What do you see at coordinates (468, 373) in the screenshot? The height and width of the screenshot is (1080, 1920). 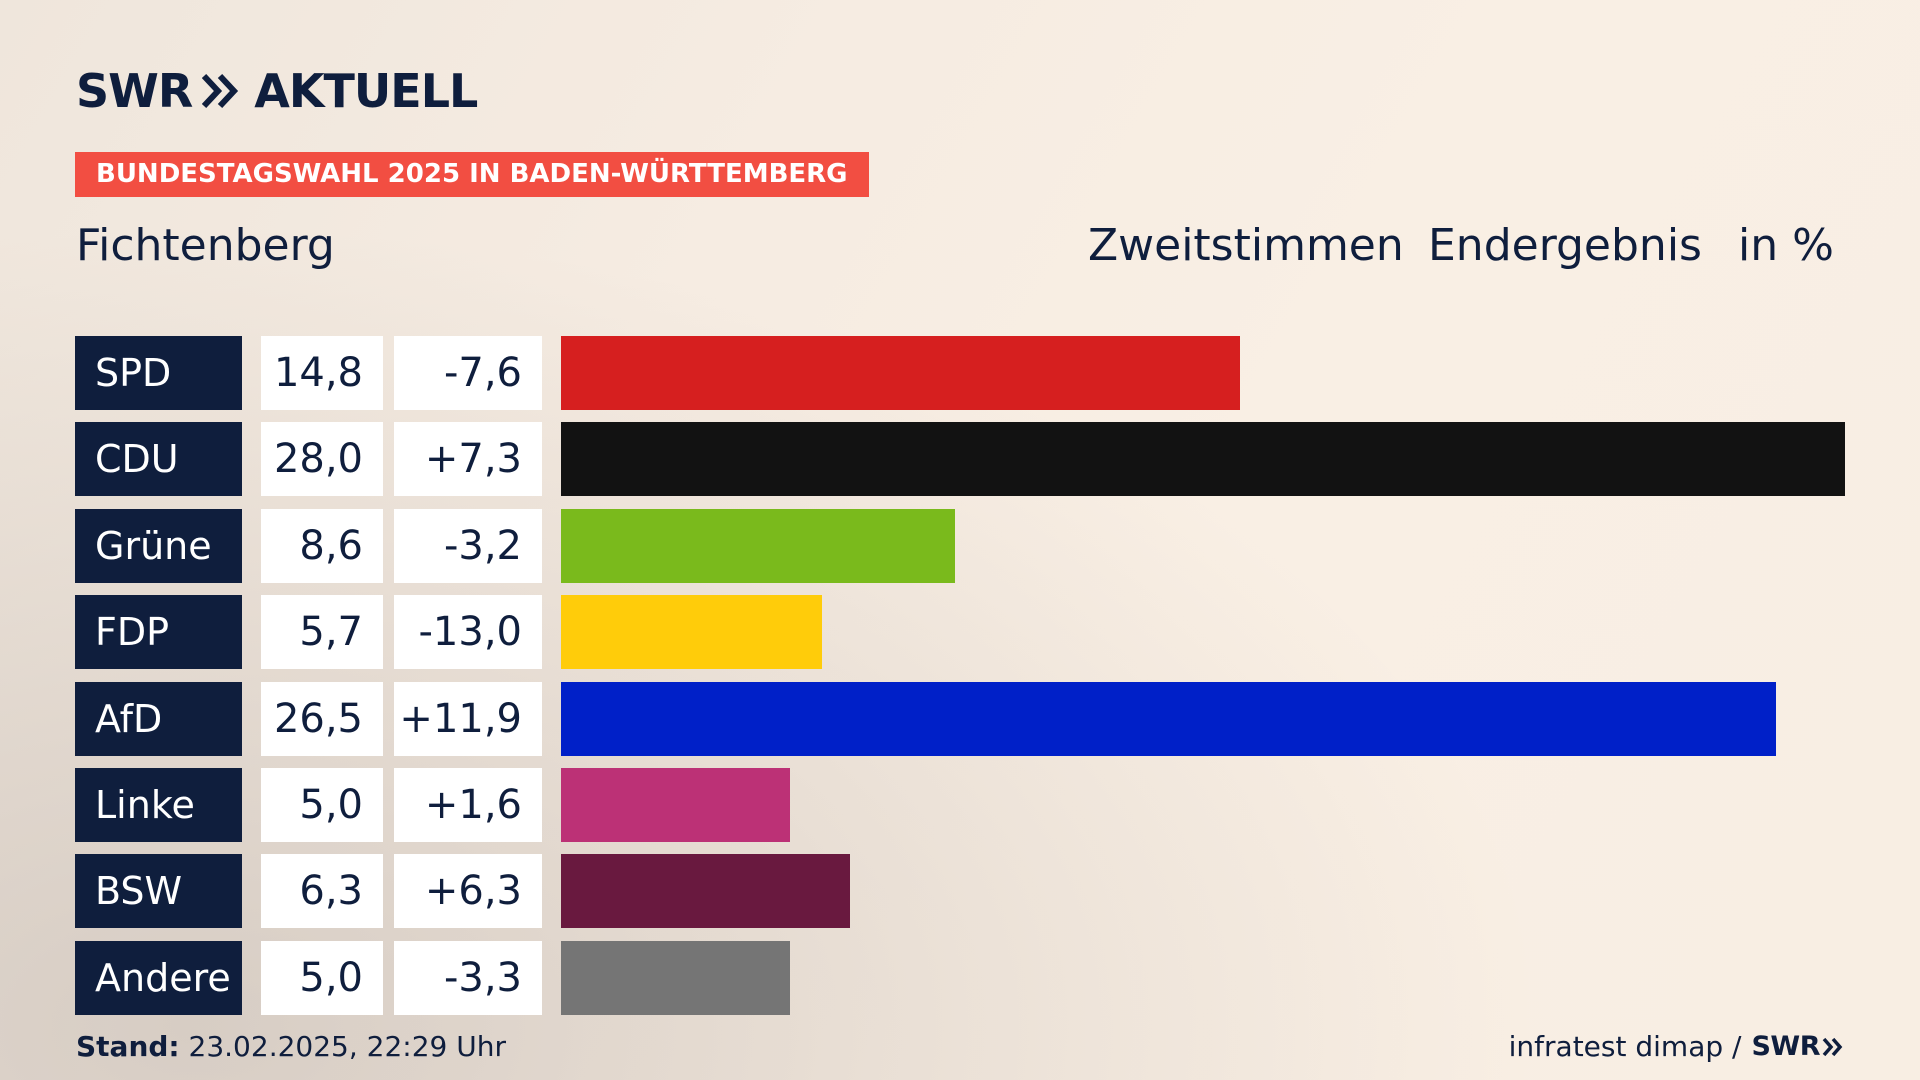 I see `diff-label: -7,6` at bounding box center [468, 373].